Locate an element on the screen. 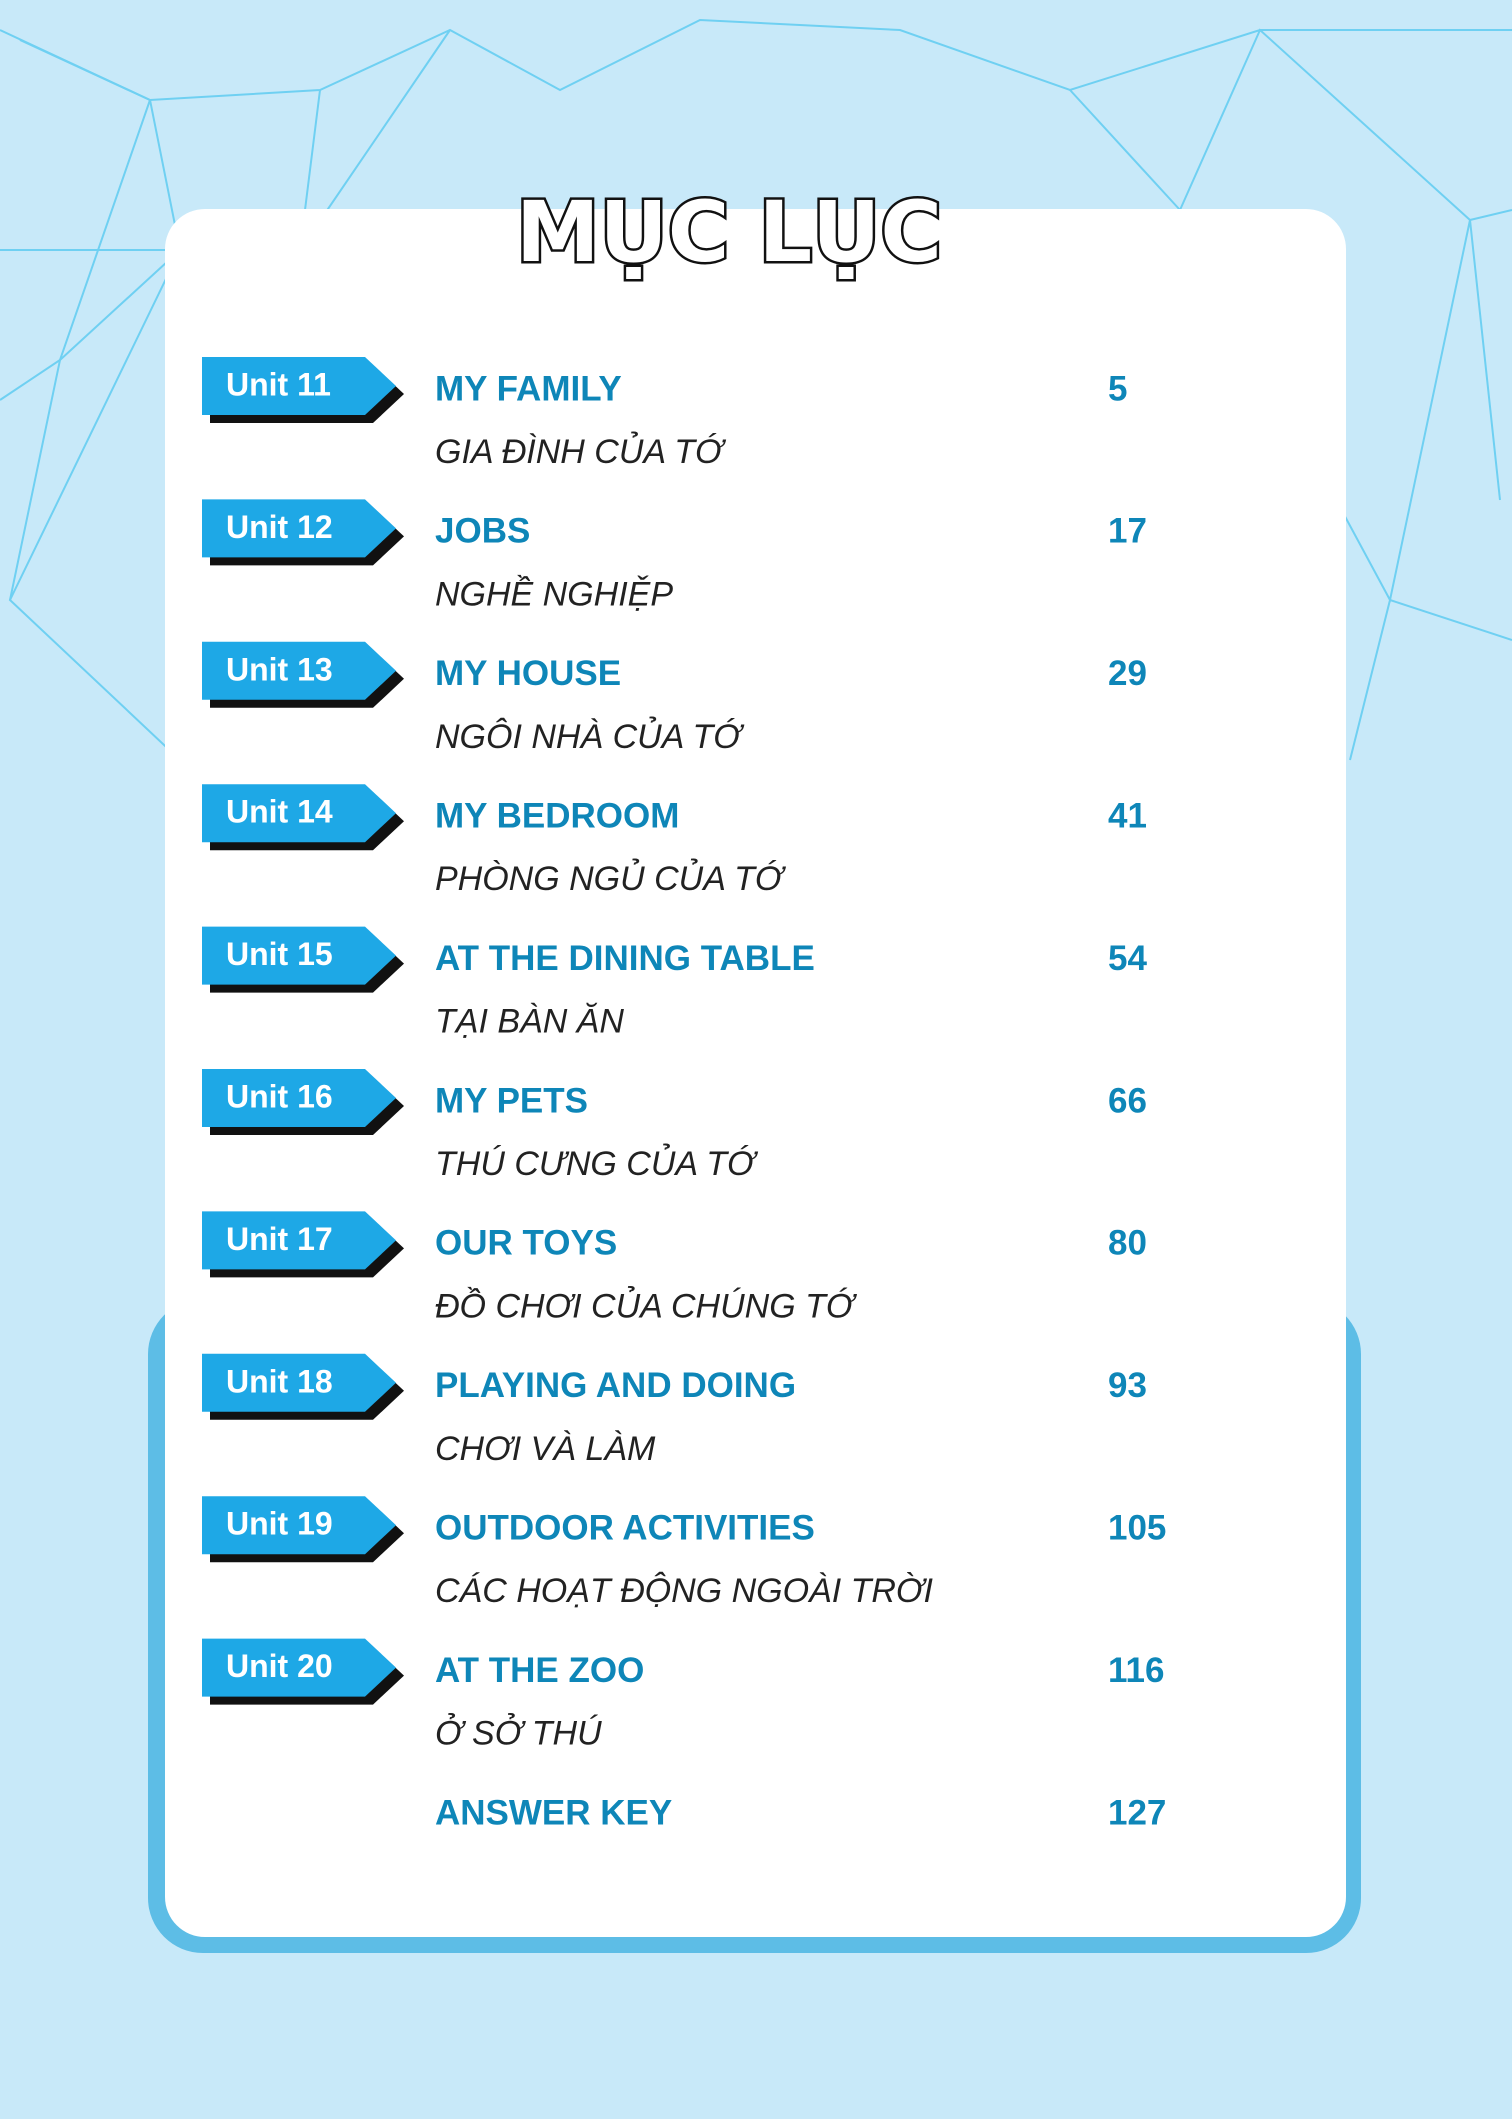 The height and width of the screenshot is (2119, 1512). page-number: 127 is located at coordinates (1137, 1812).